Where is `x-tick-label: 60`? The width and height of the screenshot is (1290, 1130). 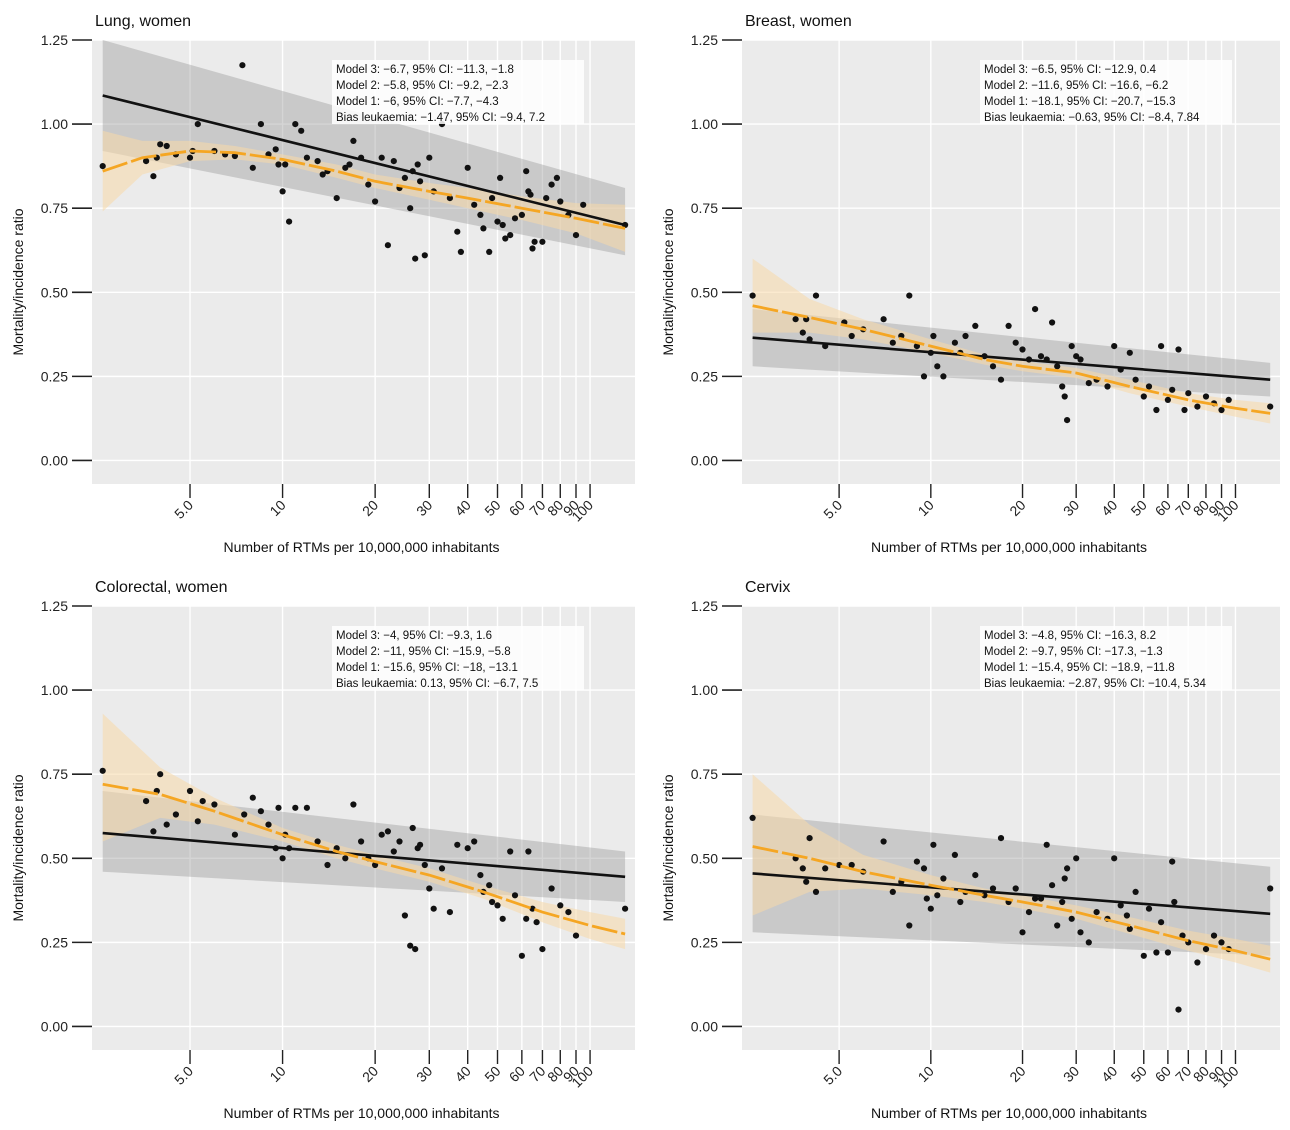
x-tick-label: 60 is located at coordinates (517, 1074).